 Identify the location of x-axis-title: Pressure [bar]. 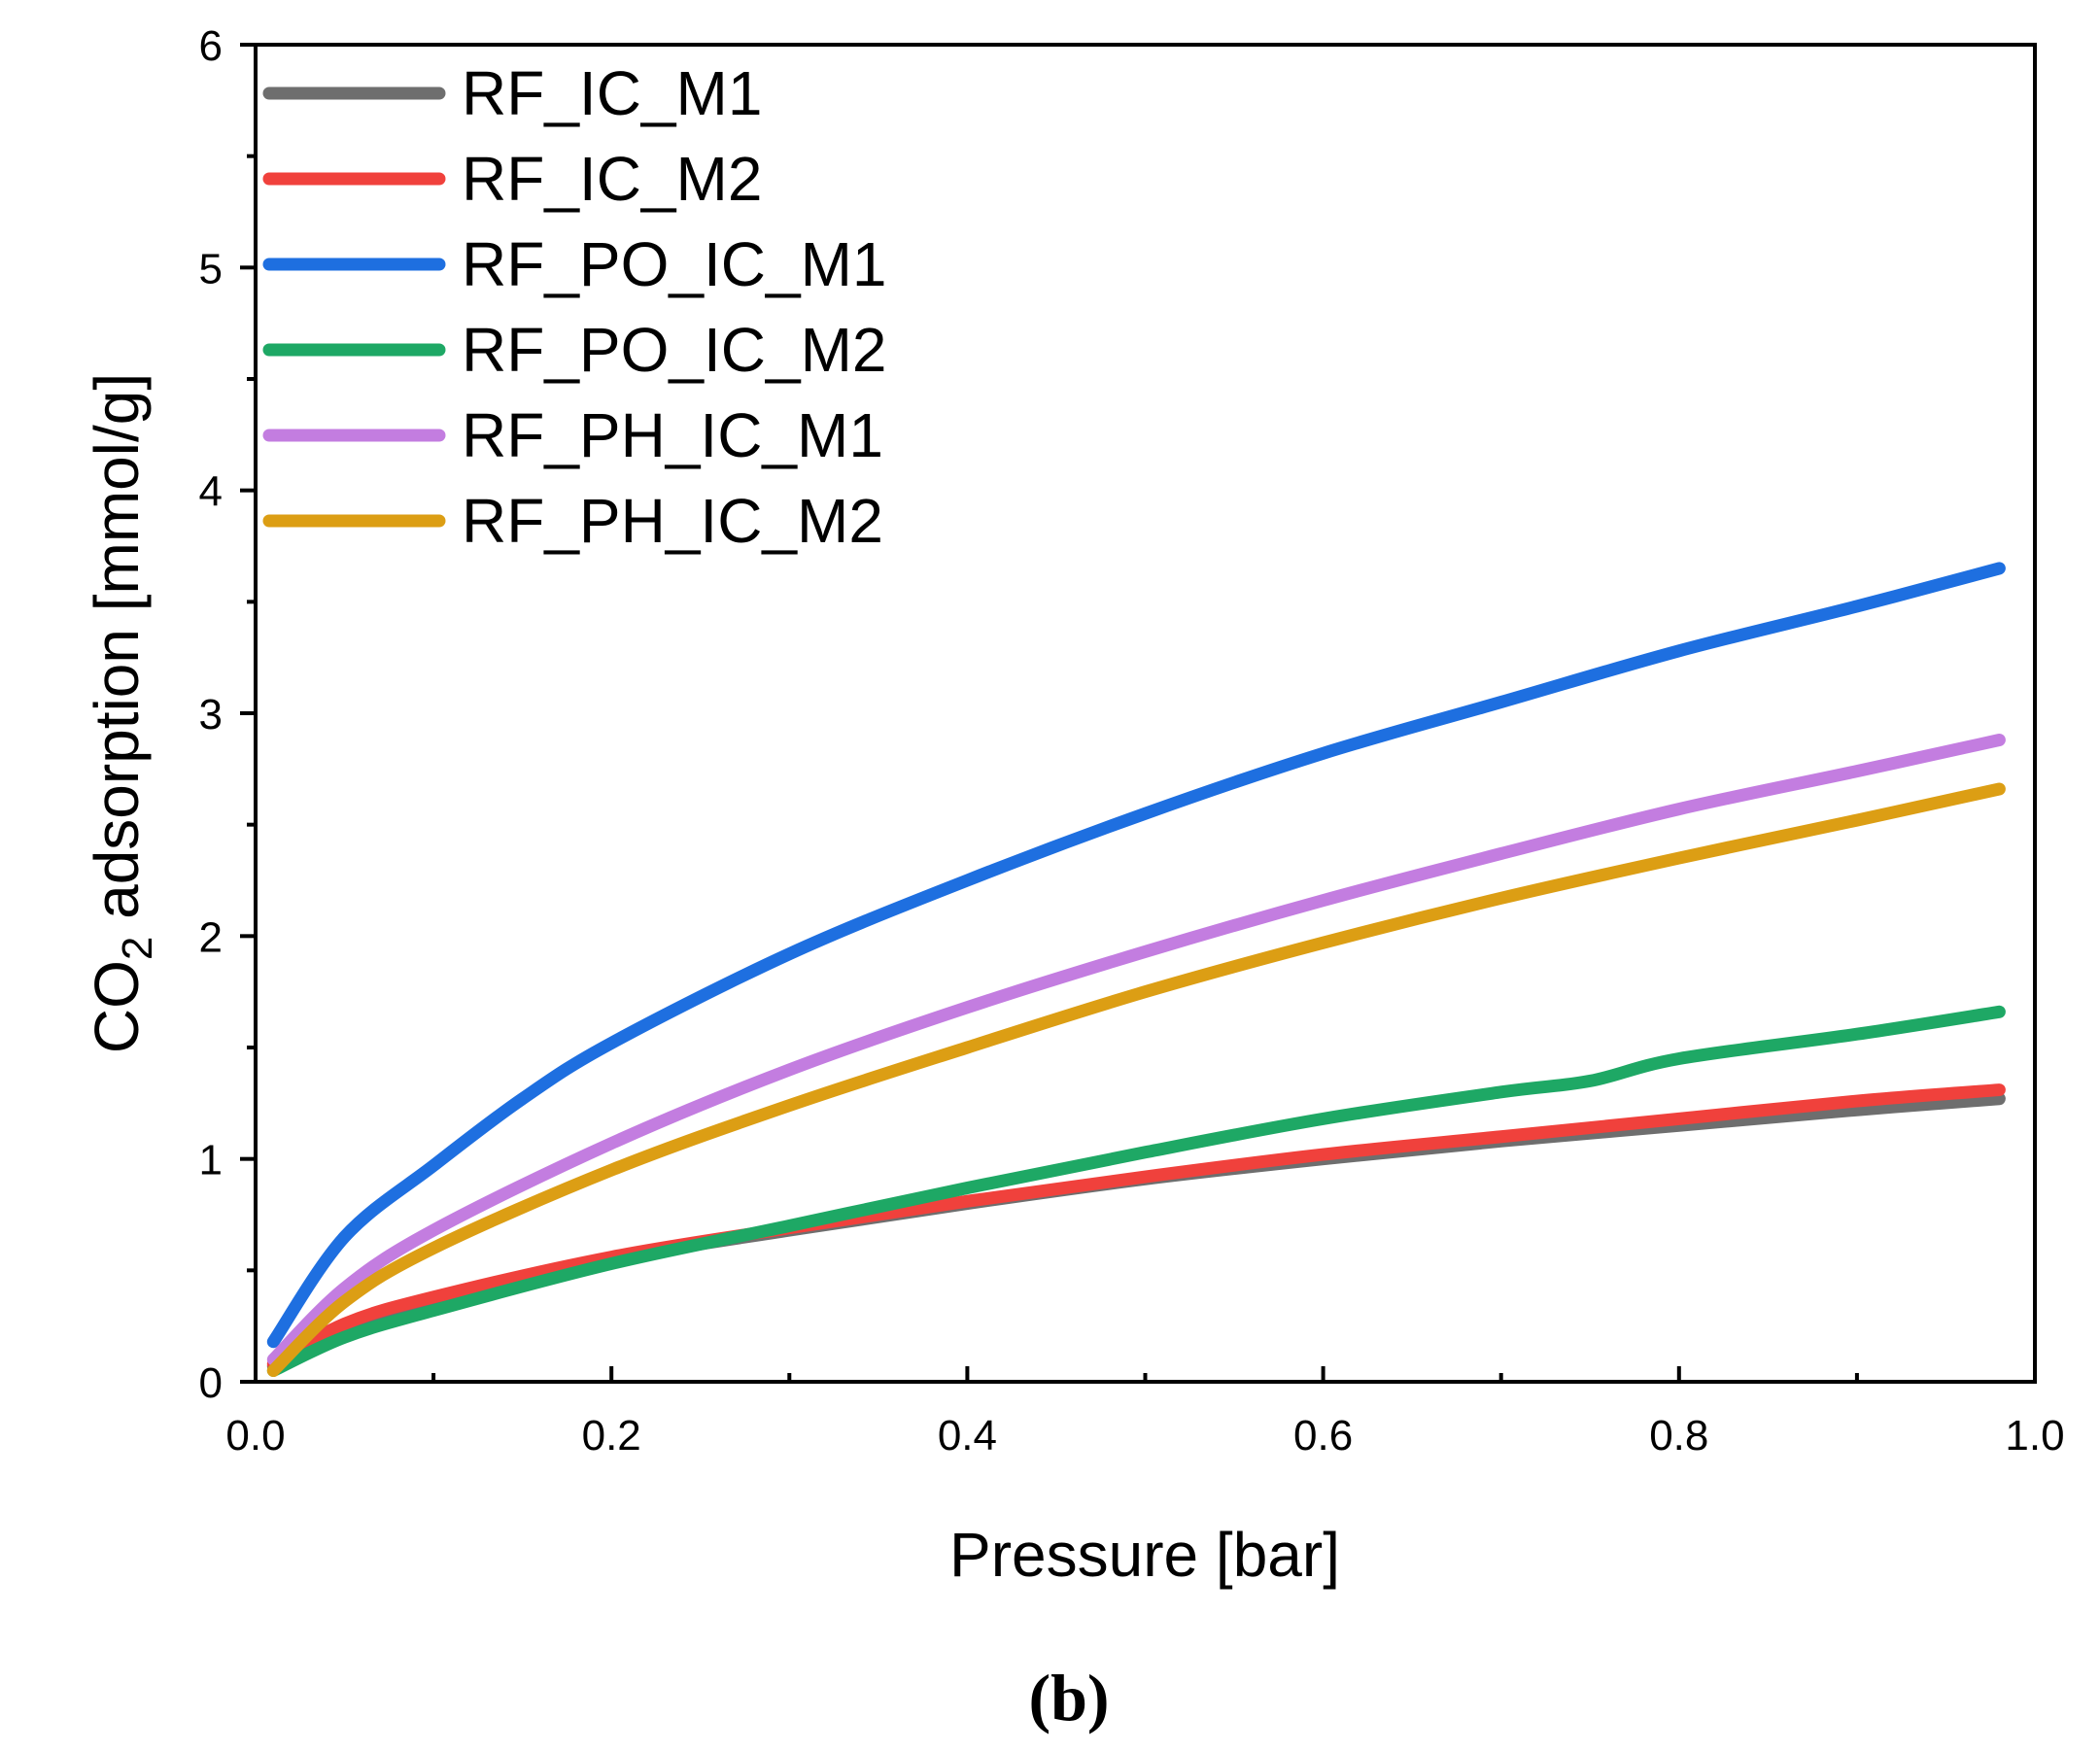
(1144, 1555).